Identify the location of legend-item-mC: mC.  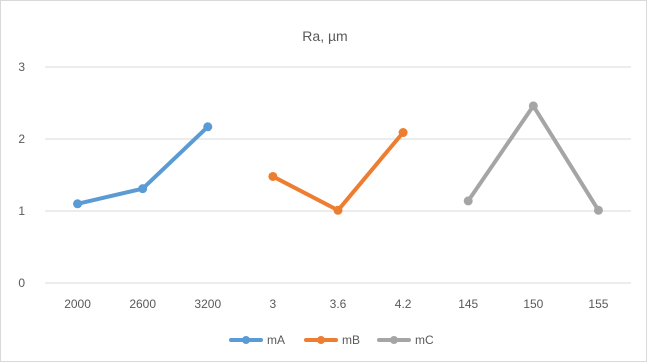
(405, 340).